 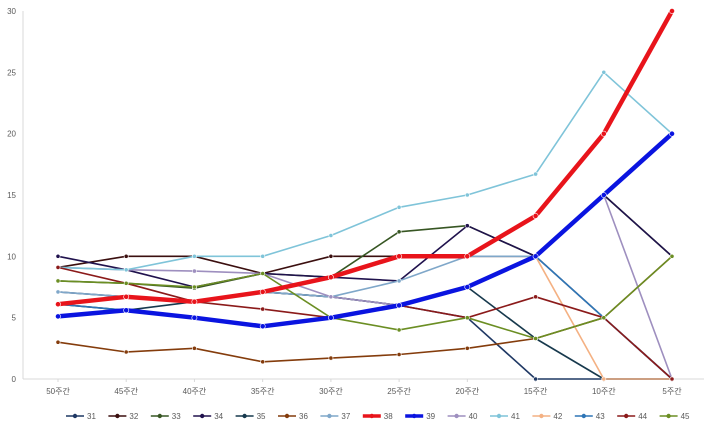 What do you see at coordinates (672, 391) in the screenshot?
I see `x-tick-label: 5주간` at bounding box center [672, 391].